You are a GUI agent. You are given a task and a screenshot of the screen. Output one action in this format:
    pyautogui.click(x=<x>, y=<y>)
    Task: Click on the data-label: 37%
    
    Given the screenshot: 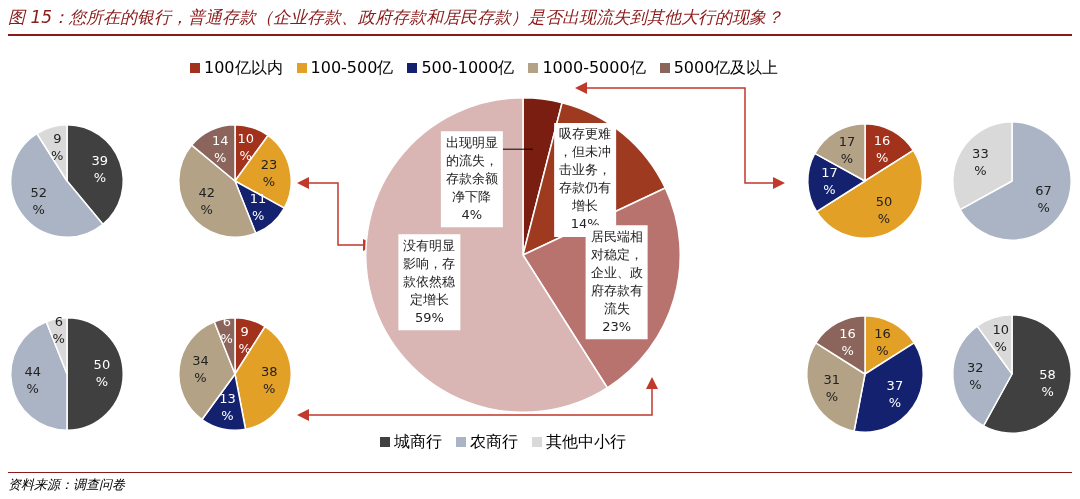 What is the action you would take?
    pyautogui.click(x=895, y=393)
    